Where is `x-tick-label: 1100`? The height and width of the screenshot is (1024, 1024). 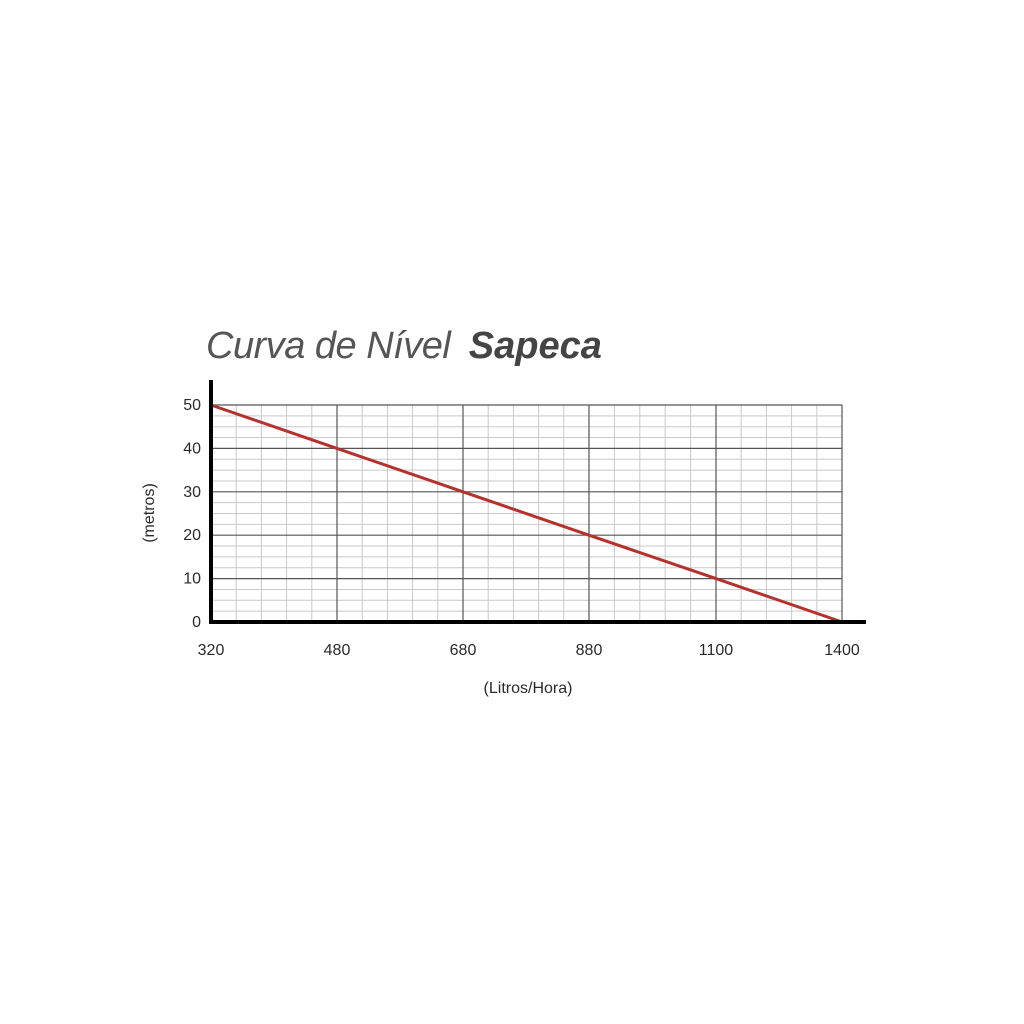 x-tick-label: 1100 is located at coordinates (716, 650).